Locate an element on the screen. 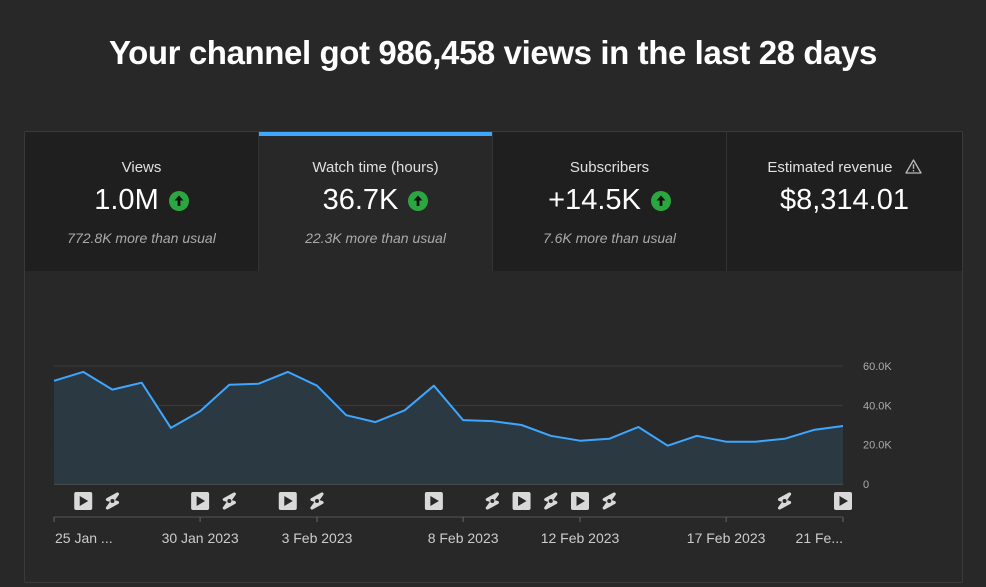 The width and height of the screenshot is (986, 587). x-tick-label: 30 Jan 2023 is located at coordinates (200, 538).